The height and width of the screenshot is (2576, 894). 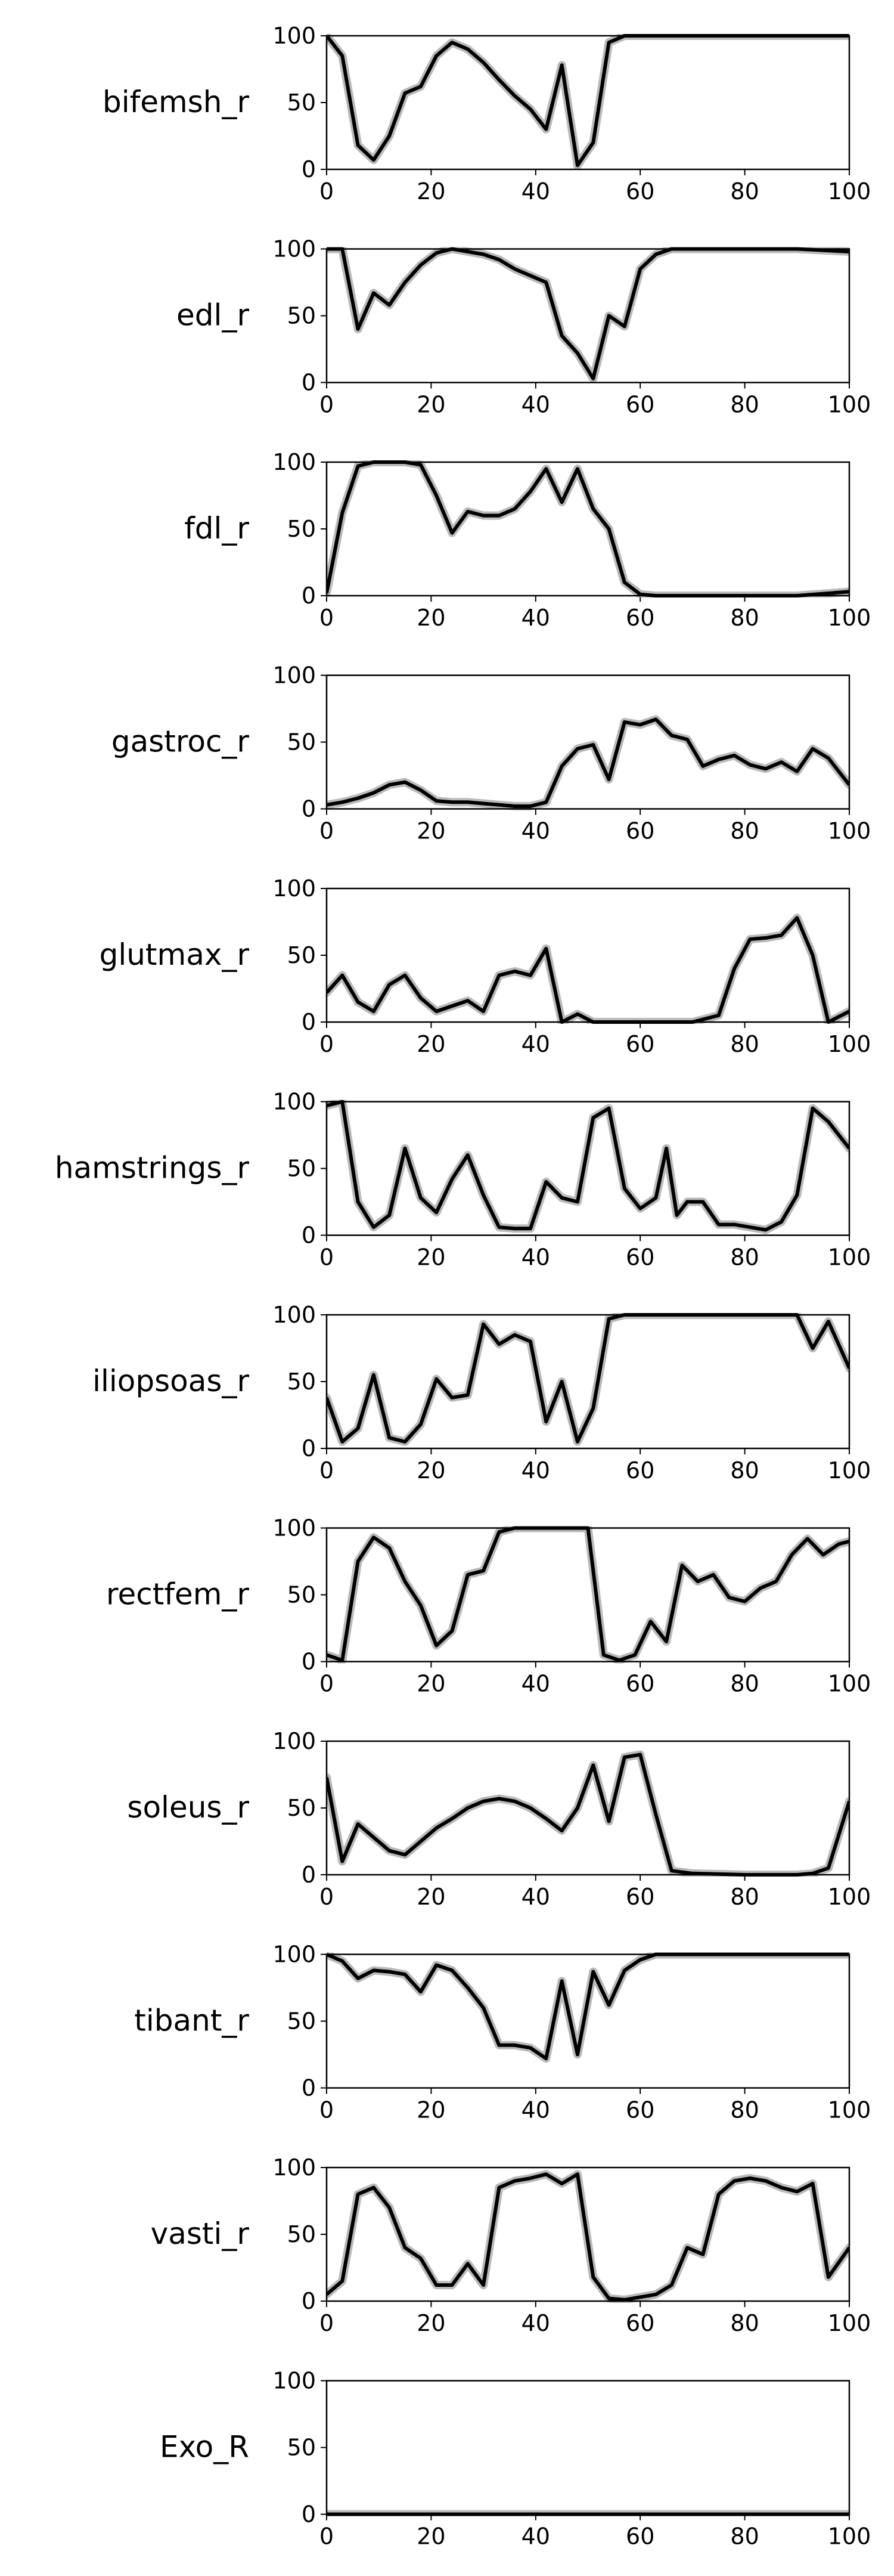 What do you see at coordinates (204, 2447) in the screenshot?
I see `y-axis-label: Exo_R` at bounding box center [204, 2447].